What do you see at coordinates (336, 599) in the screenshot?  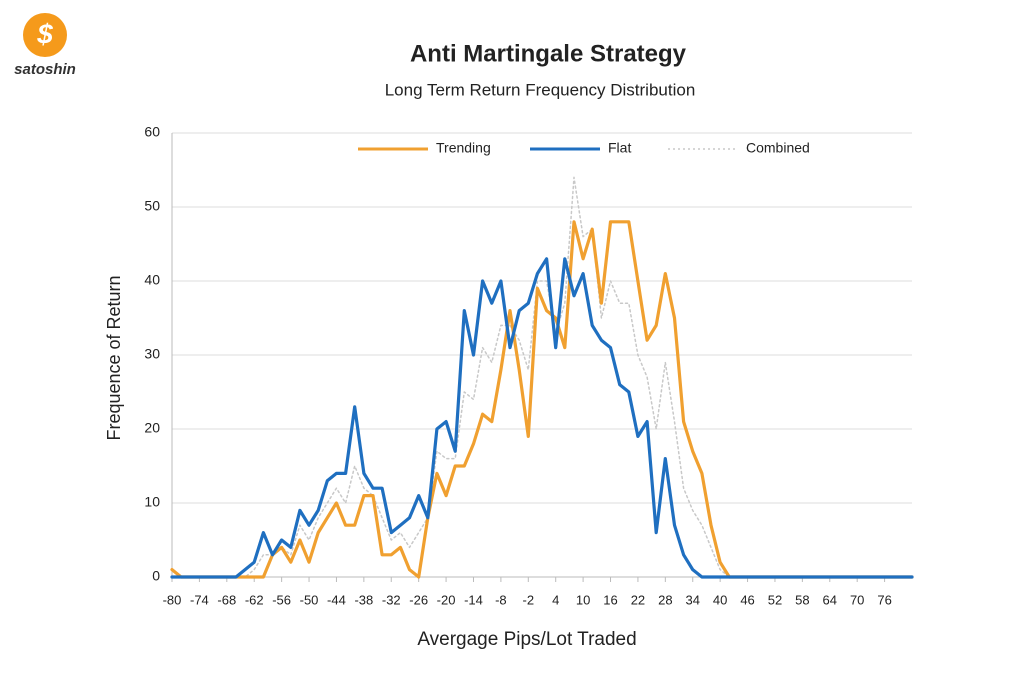 I see `x-tick-label: -44` at bounding box center [336, 599].